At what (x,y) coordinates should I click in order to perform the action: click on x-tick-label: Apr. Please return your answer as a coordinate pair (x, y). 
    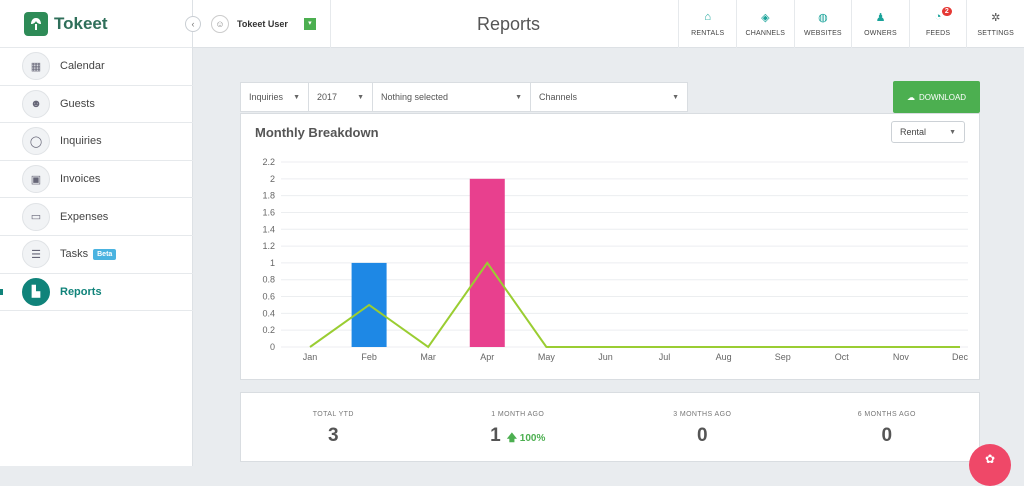
    Looking at the image, I should click on (487, 357).